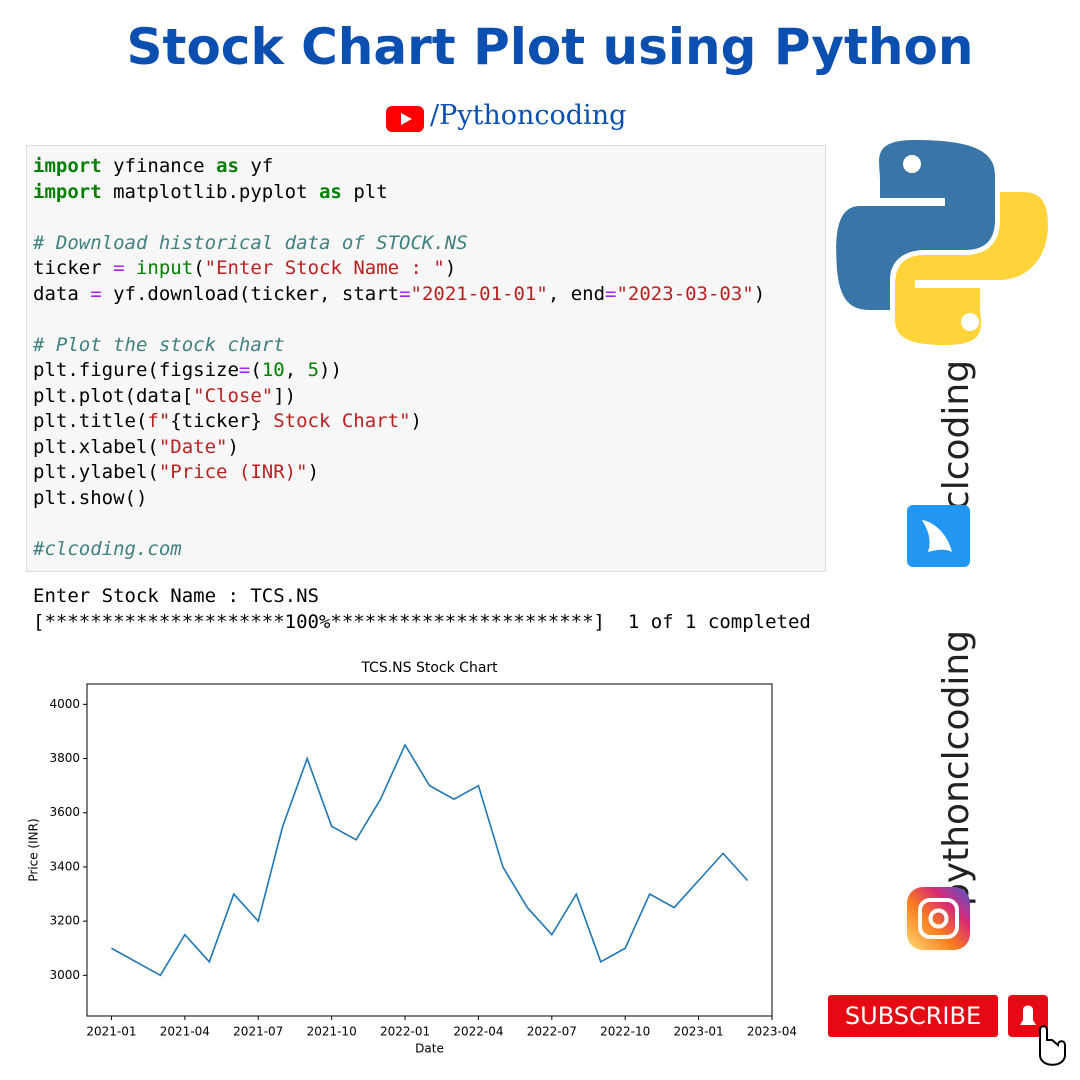 This screenshot has width=1080, height=1080. What do you see at coordinates (64, 812) in the screenshot?
I see `y-tick-label: 3600` at bounding box center [64, 812].